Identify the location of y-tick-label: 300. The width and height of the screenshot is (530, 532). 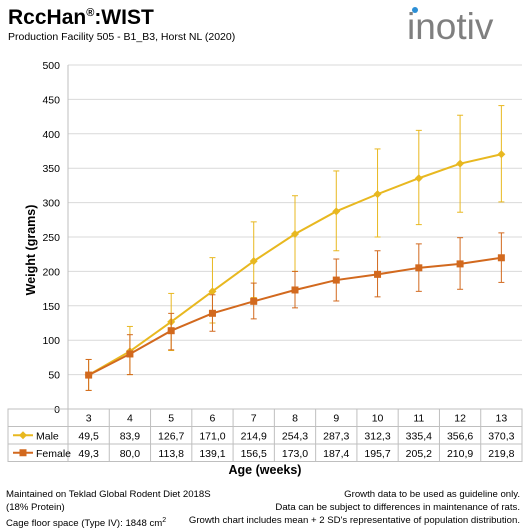
(51, 204).